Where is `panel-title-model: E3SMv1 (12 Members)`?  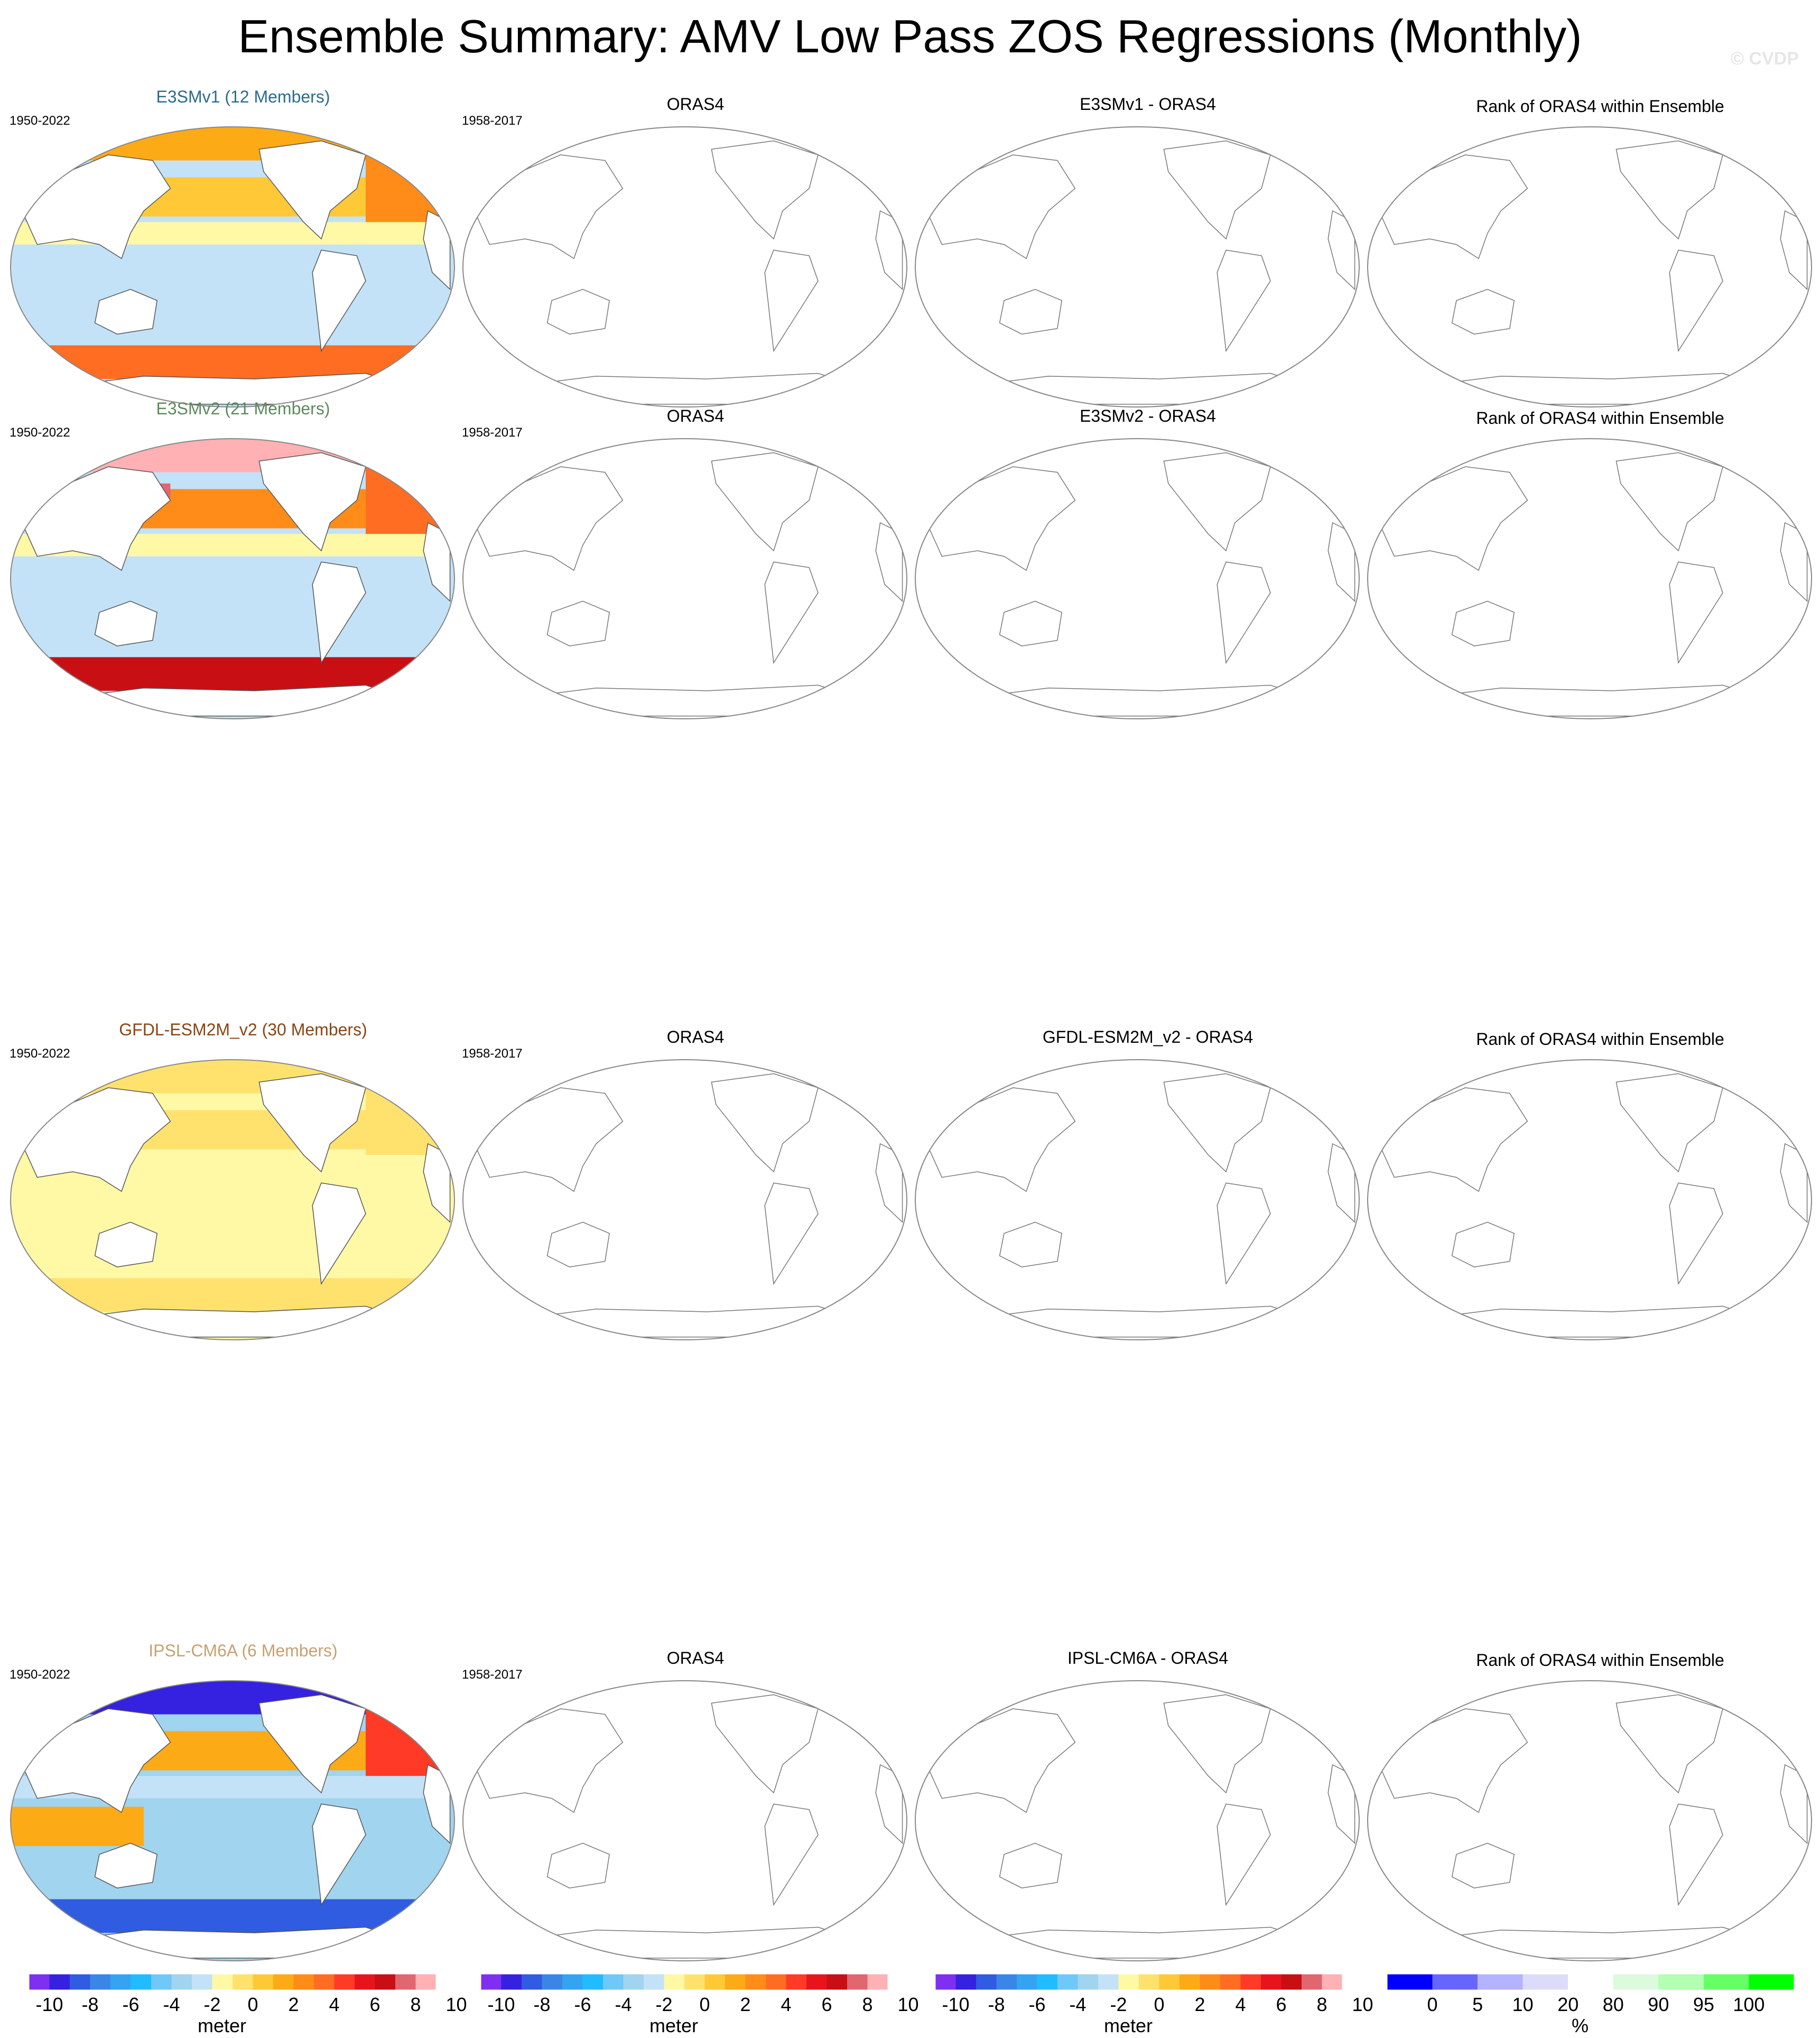
panel-title-model: E3SMv1 (12 Members) is located at coordinates (243, 97).